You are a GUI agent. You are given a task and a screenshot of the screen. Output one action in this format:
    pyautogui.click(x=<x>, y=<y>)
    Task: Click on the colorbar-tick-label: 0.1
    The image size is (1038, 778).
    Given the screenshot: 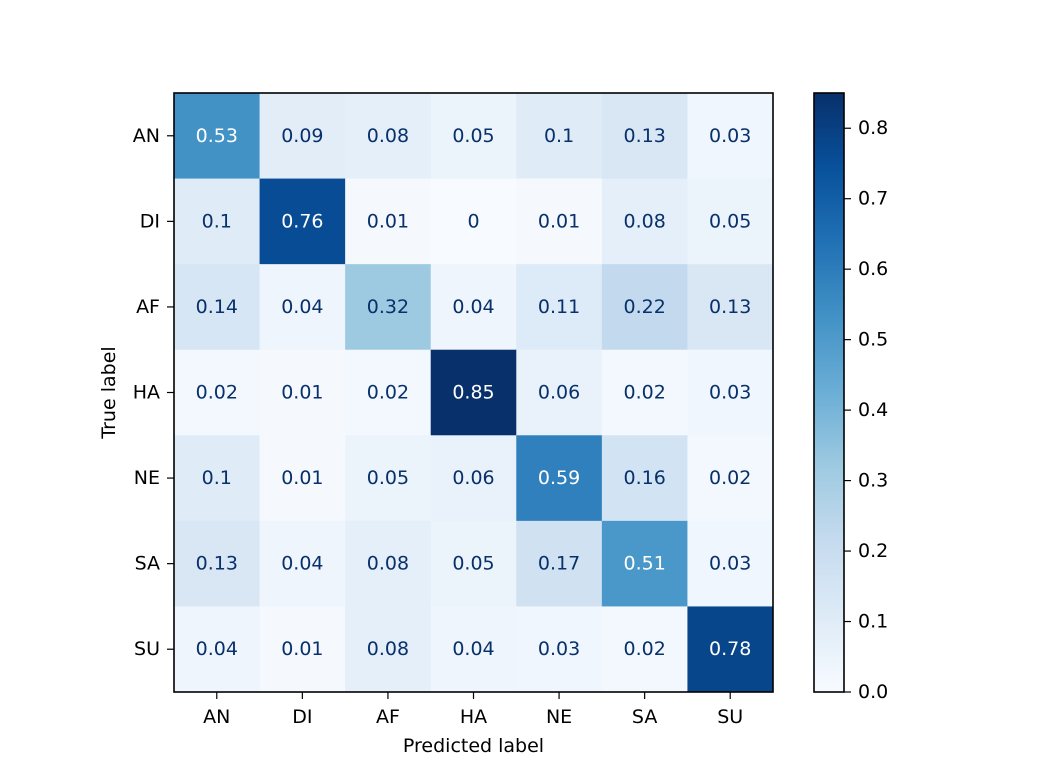 What is the action you would take?
    pyautogui.click(x=873, y=622)
    